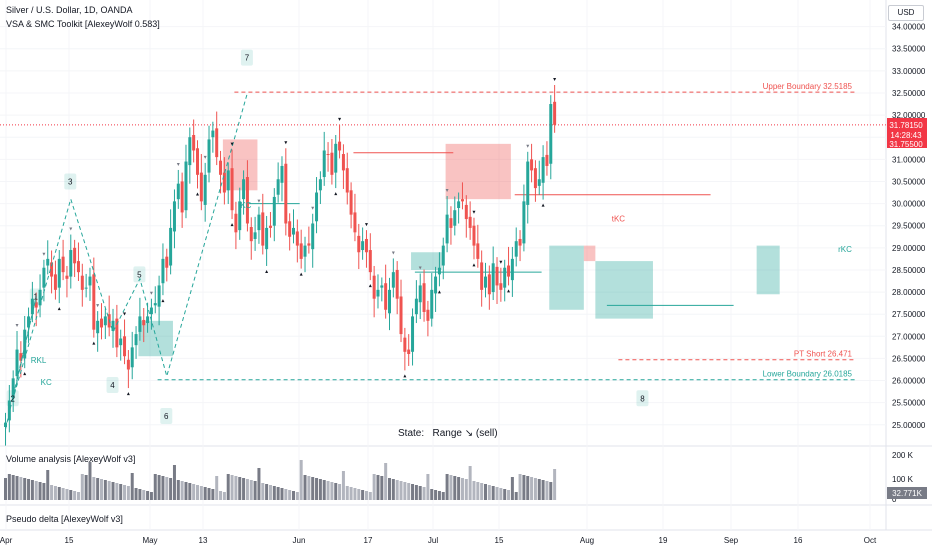  Describe the element at coordinates (906, 13) in the screenshot. I see `currency-button: USD` at that location.